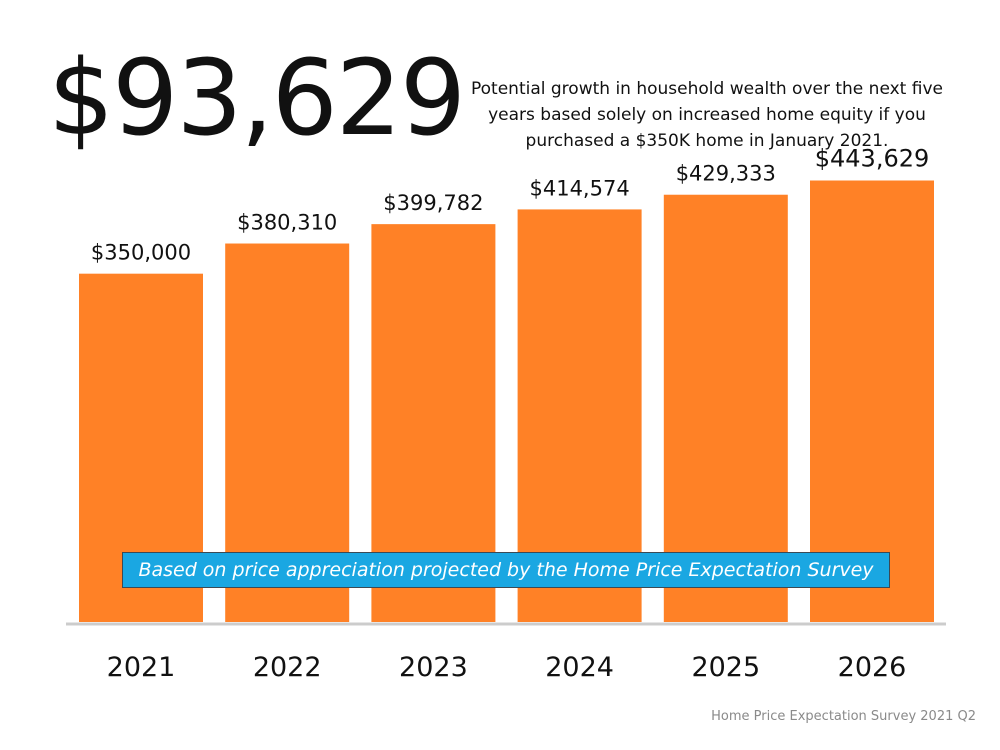 Image resolution: width=1000 pixels, height=750 pixels. Describe the element at coordinates (287, 223) in the screenshot. I see `data-label-2022: $380,310` at that location.